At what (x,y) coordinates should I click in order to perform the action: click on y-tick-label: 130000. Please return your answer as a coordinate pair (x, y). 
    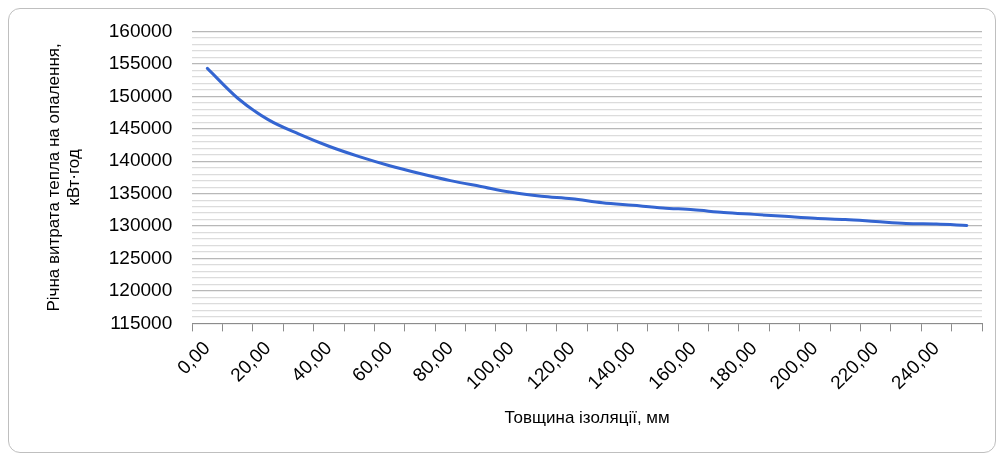
    Looking at the image, I should click on (140, 225).